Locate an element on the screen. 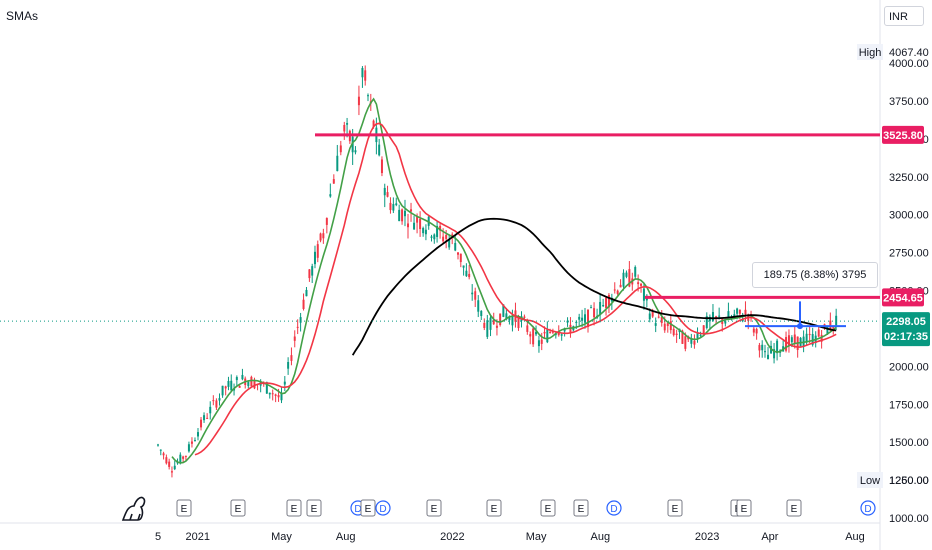 This screenshot has width=932, height=550. brand-logo-icon is located at coordinates (133, 508).